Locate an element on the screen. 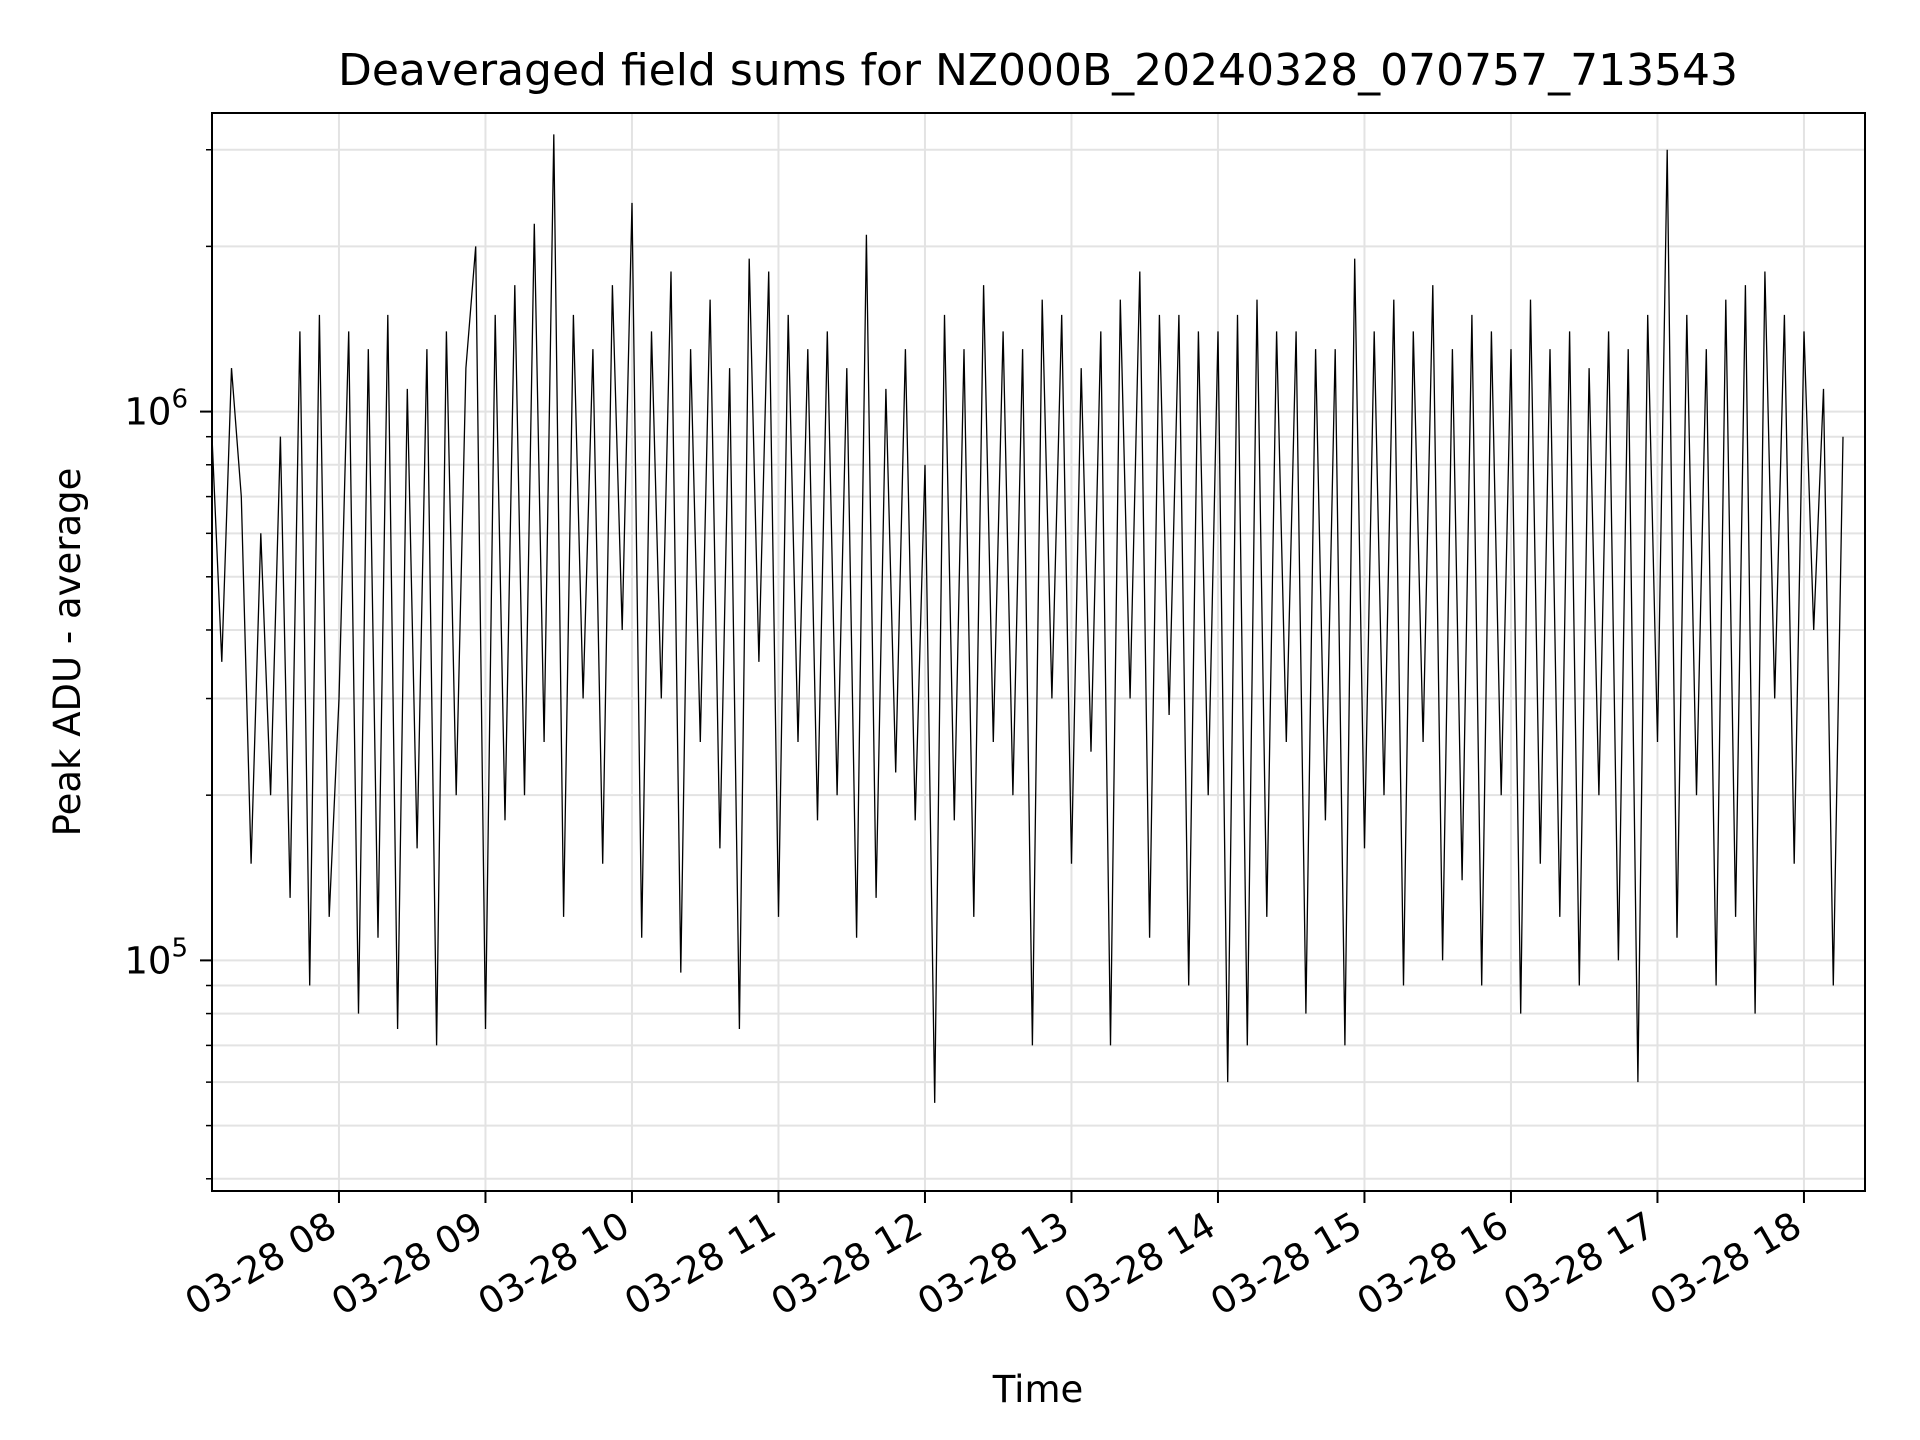  x-axis-label: Time is located at coordinates (1038, 1389).